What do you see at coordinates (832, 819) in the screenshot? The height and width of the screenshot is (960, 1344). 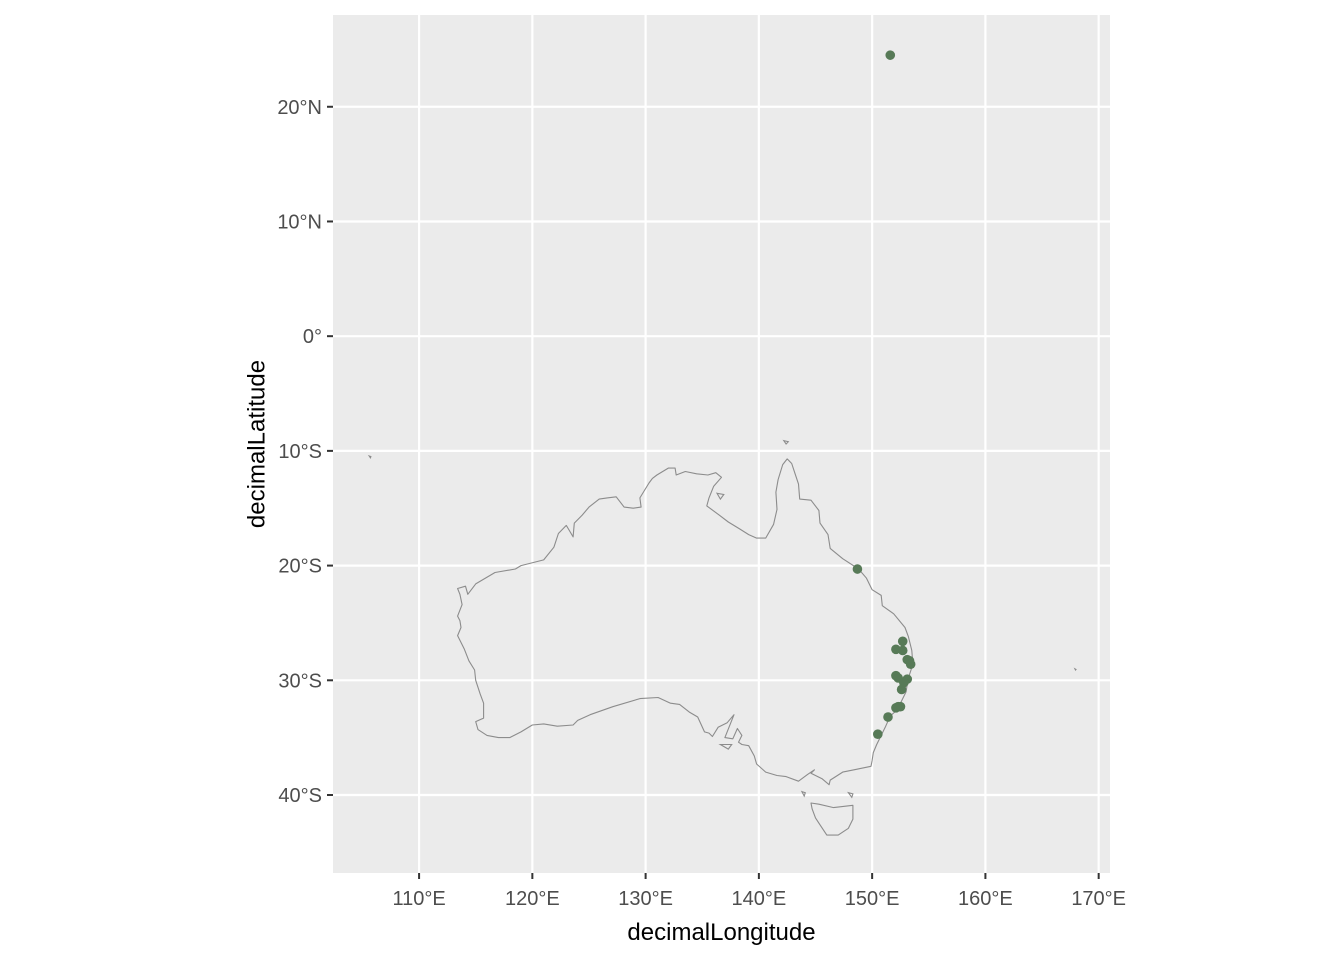 I see `tasmania-outline` at bounding box center [832, 819].